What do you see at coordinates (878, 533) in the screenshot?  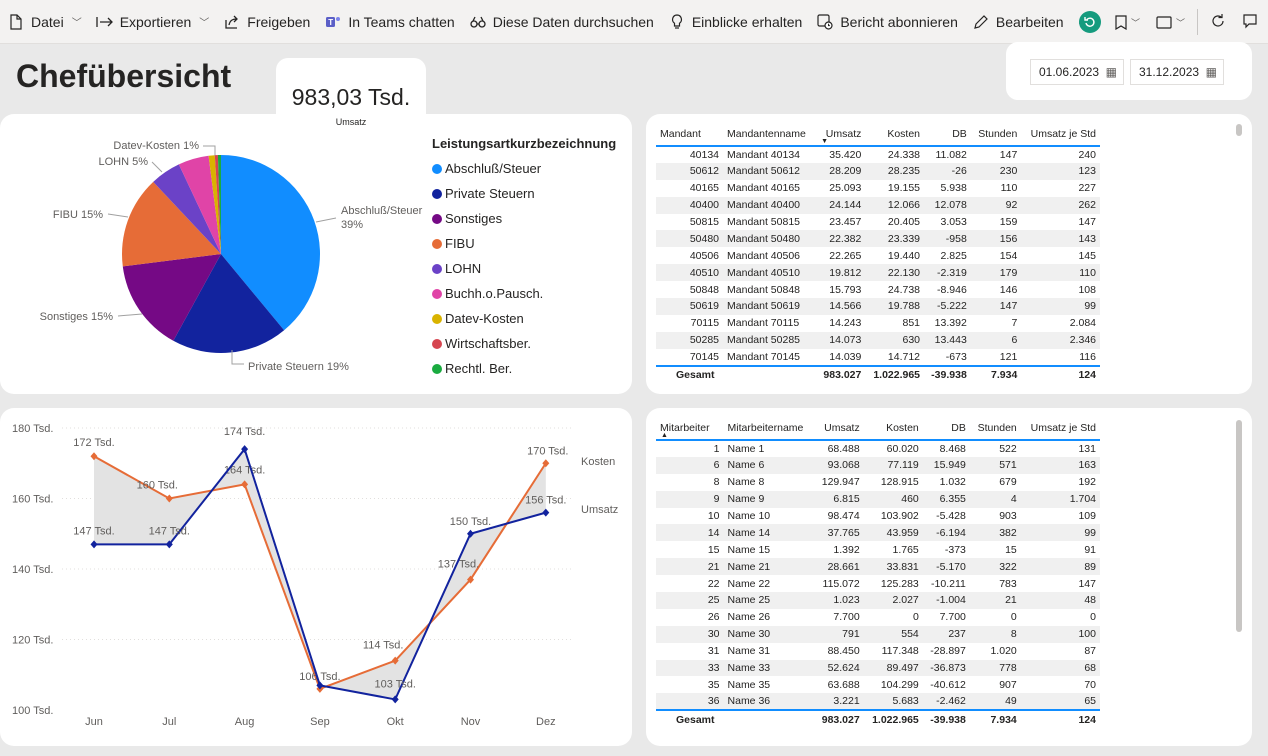 I see `table-row: 14 Name 14 37.765 43.959 -6.194 382 99` at bounding box center [878, 533].